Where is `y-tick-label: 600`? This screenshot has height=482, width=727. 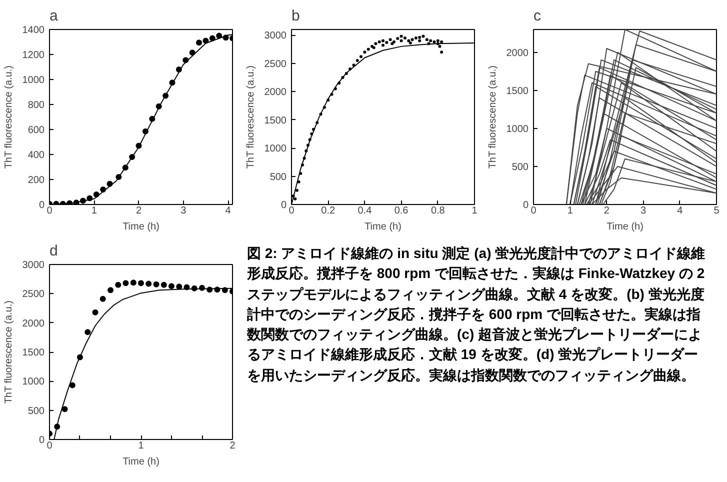
y-tick-label: 600 is located at coordinates (36, 130).